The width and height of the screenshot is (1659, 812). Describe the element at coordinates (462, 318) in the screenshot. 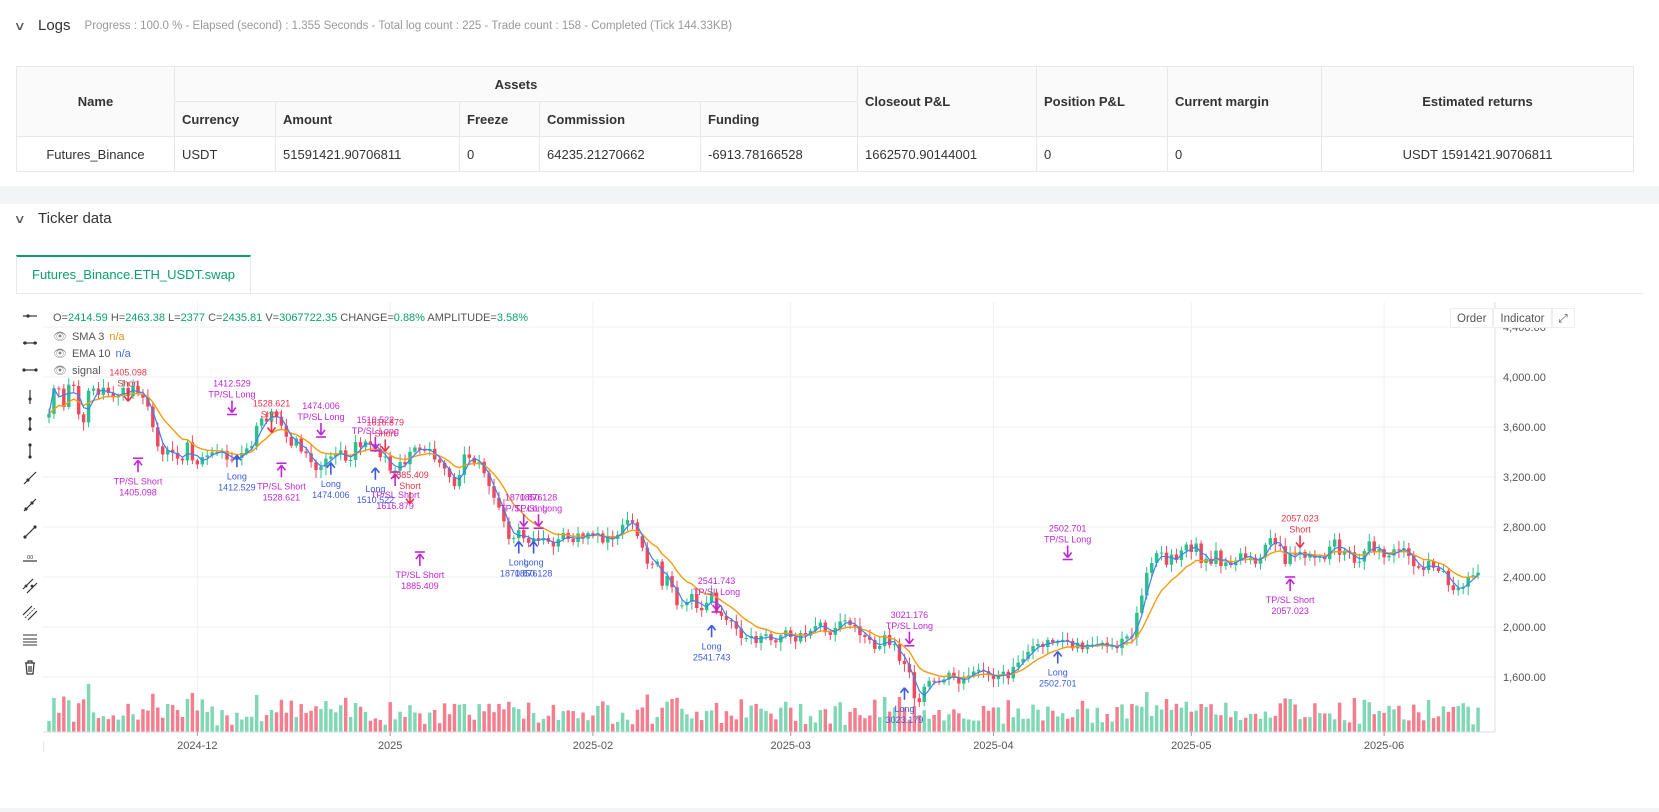

I see `amplitude-label: AMPLITUDE=` at that location.